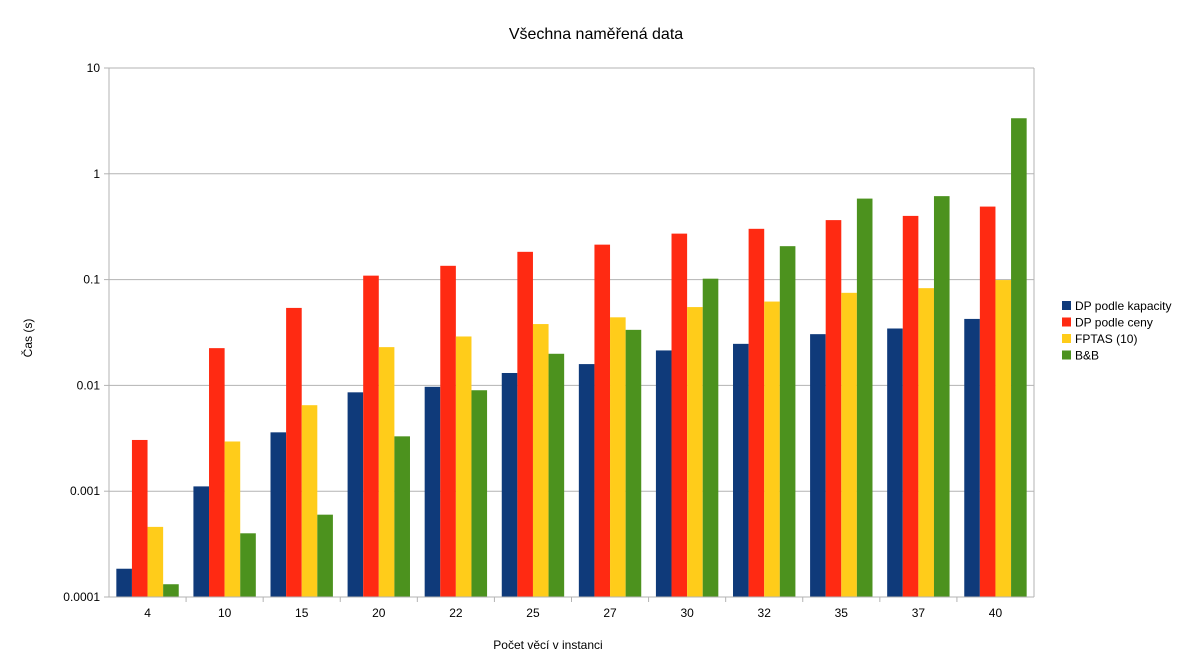 The height and width of the screenshot is (670, 1191). What do you see at coordinates (1106, 339) in the screenshot?
I see `legend-label: FPTAS (10)` at bounding box center [1106, 339].